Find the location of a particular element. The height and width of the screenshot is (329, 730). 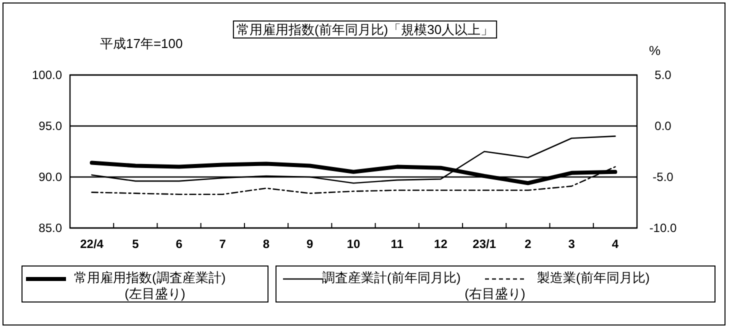

text: (右目盛り) is located at coordinates (495, 293).